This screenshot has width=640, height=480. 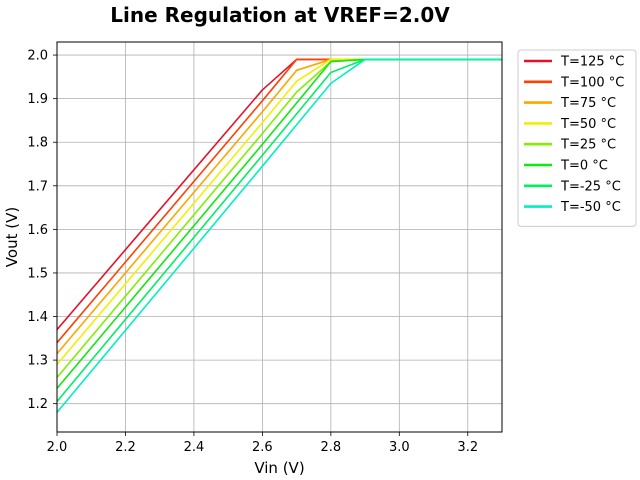 I want to click on legend-box, so click(x=577, y=138).